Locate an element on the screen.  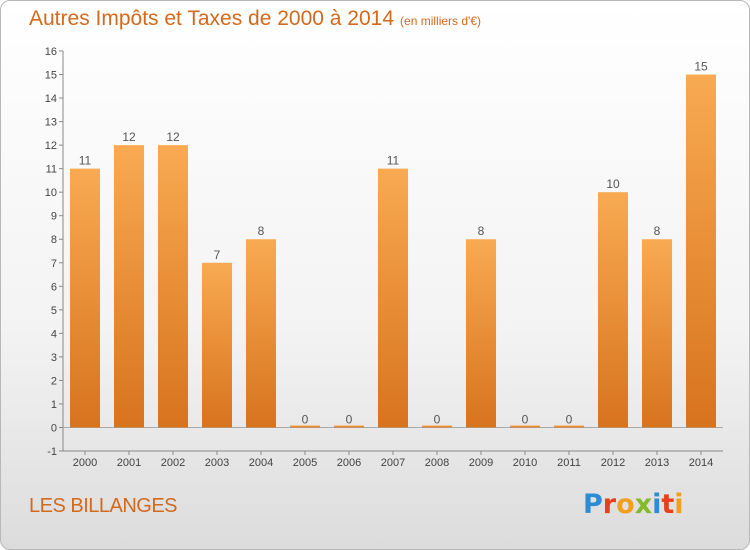
x-tick-label: 2014 is located at coordinates (701, 463).